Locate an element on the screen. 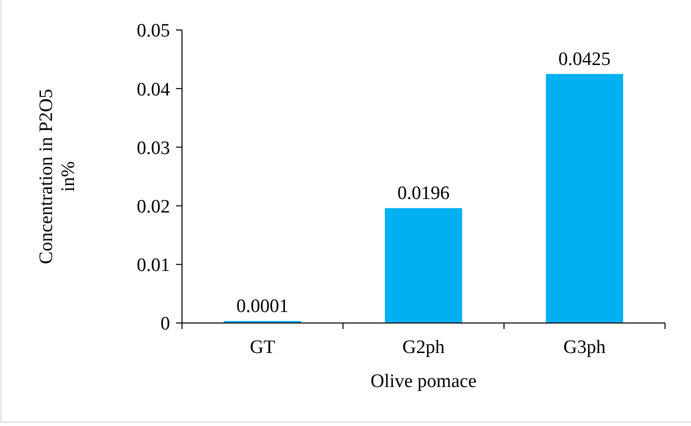 This screenshot has width=691, height=426. y-tick-label: 0 is located at coordinates (165, 324).